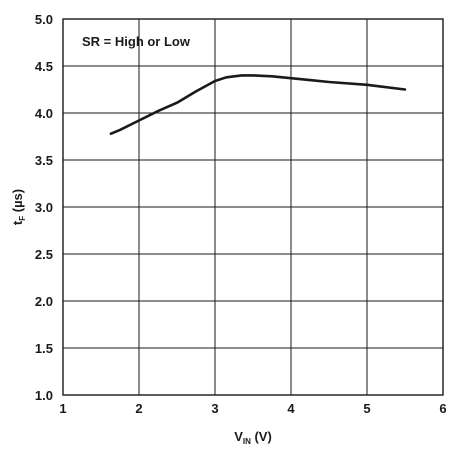 The image size is (457, 457). What do you see at coordinates (44, 301) in the screenshot?
I see `y-tick-label: 2.0` at bounding box center [44, 301].